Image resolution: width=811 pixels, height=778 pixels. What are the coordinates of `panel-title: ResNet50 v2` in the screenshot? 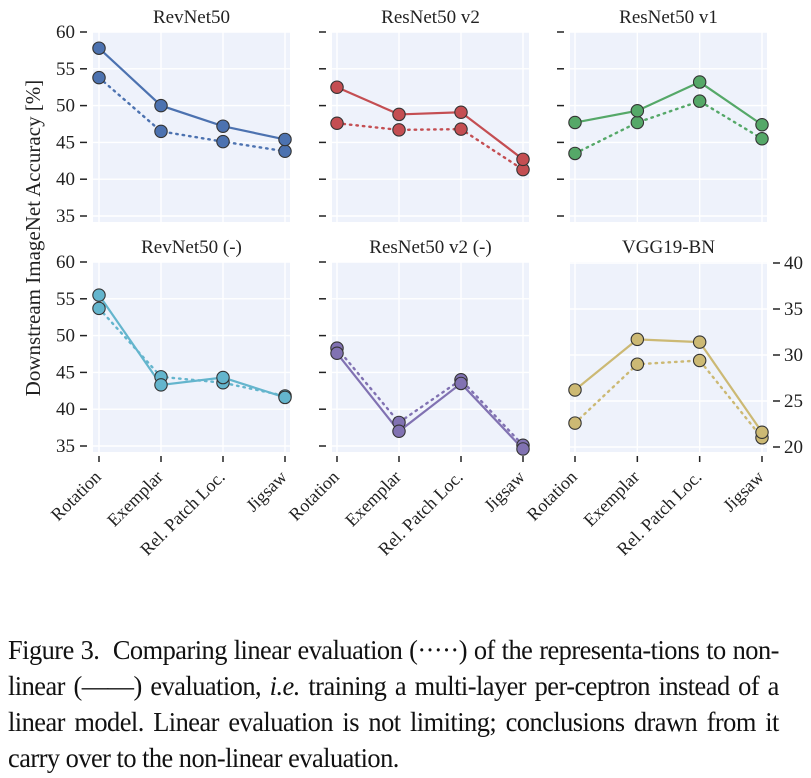 It's located at (430, 17).